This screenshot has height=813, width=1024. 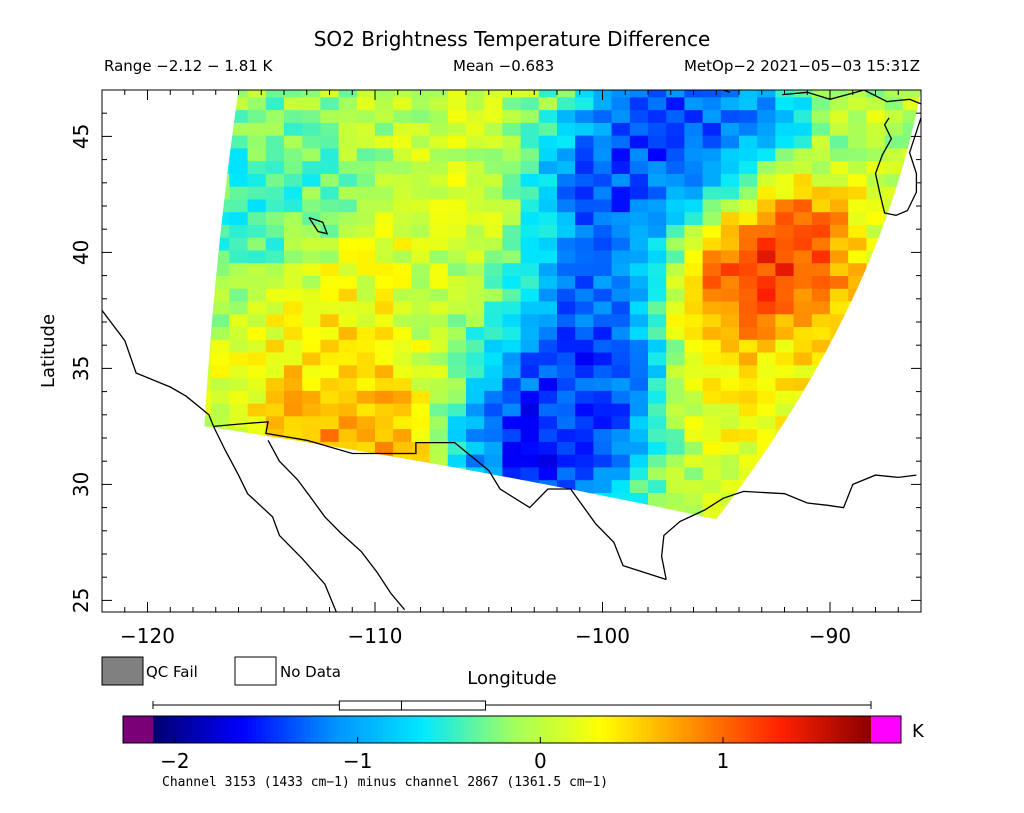 I want to click on no-data-swatch, so click(x=255, y=671).